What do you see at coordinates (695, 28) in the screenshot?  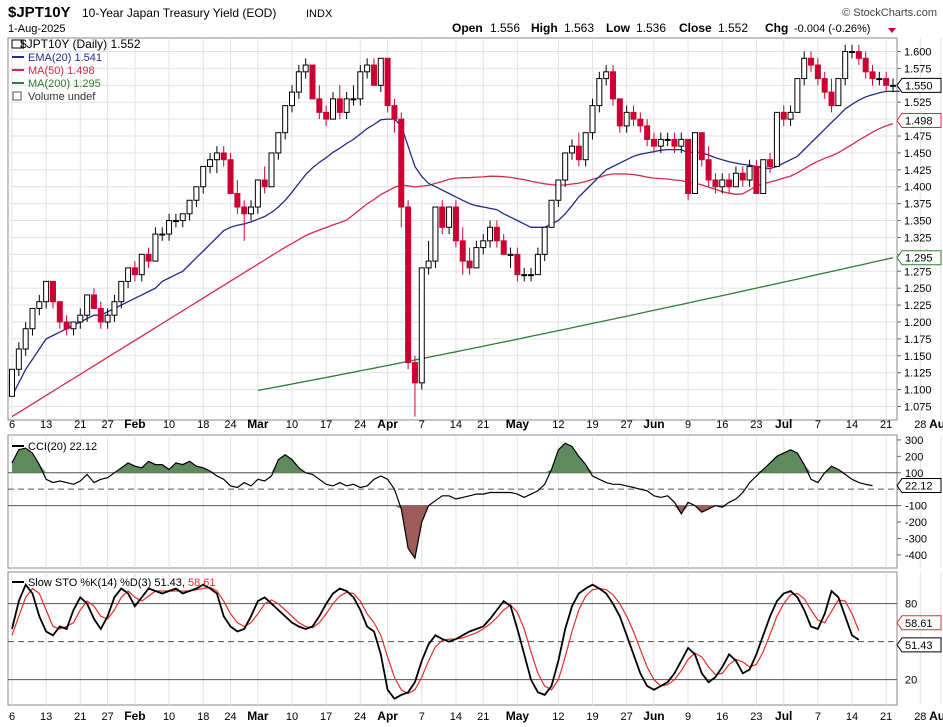 I see `close-label: Close` at bounding box center [695, 28].